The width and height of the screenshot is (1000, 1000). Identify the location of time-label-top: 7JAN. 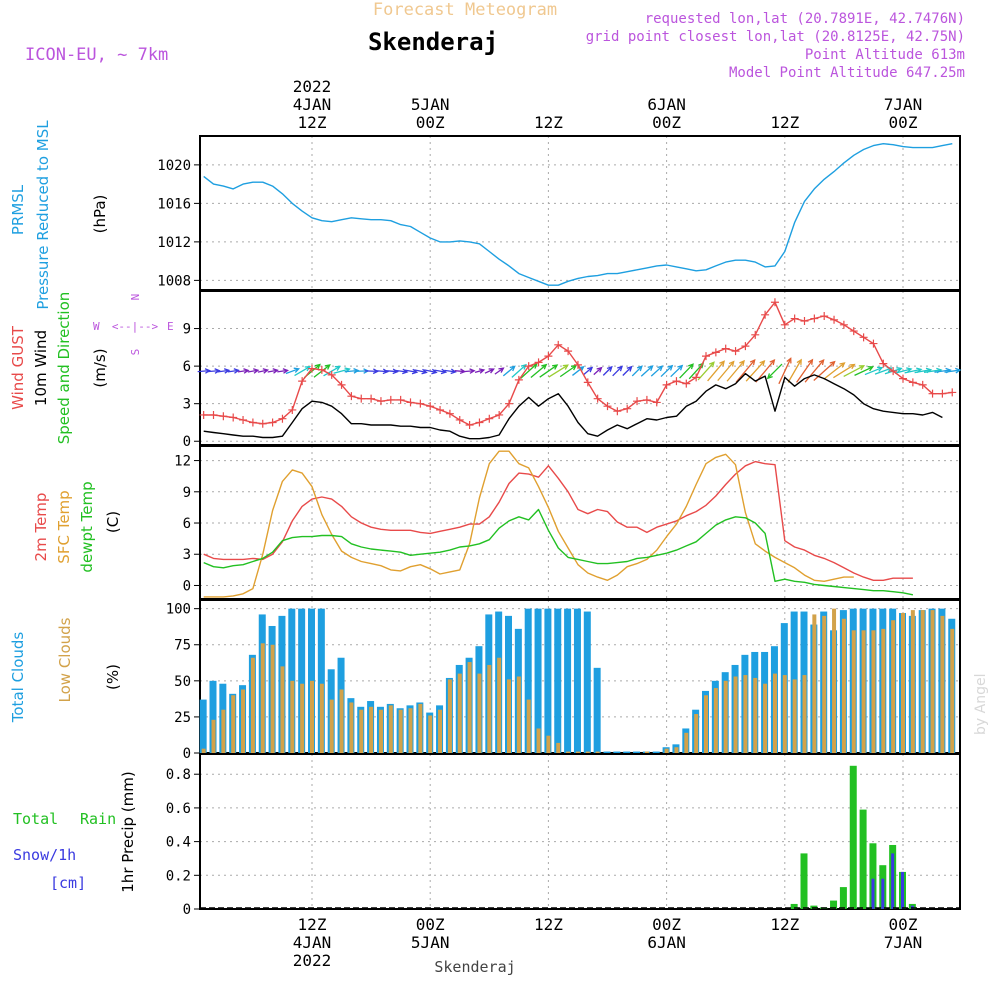
(903, 104).